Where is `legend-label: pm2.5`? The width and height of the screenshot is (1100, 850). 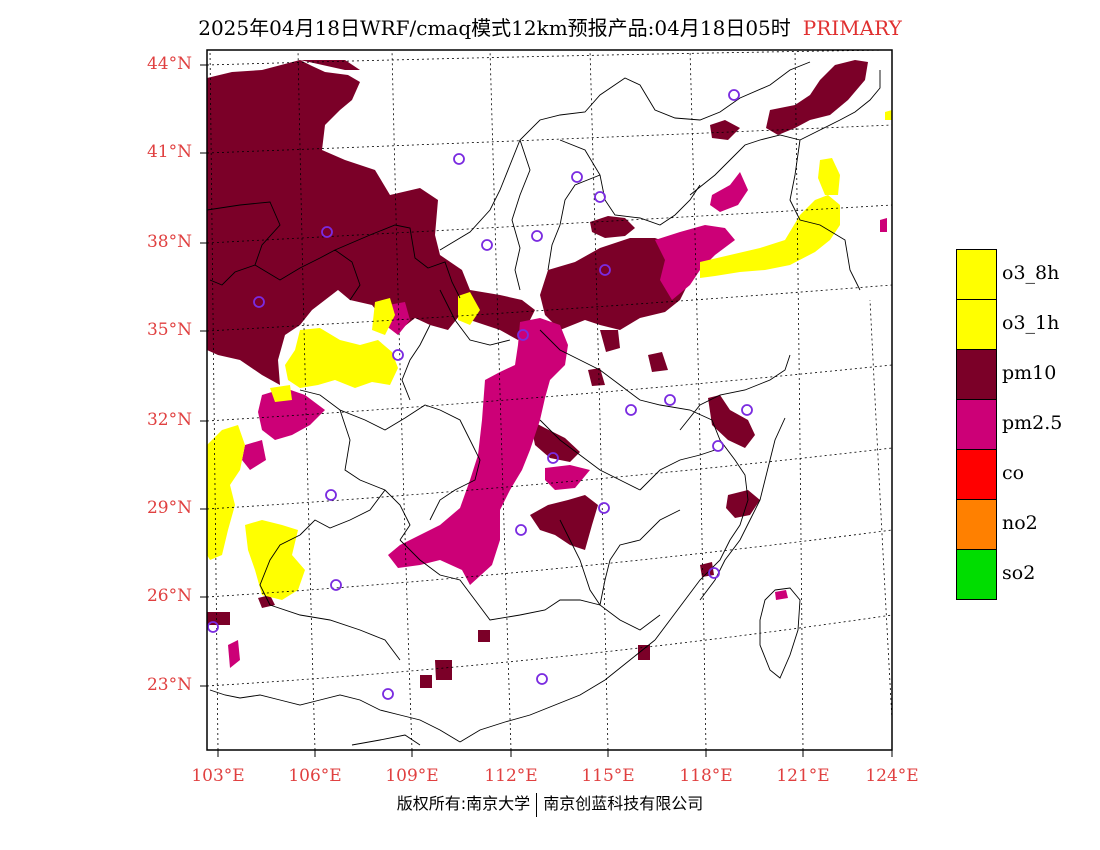
legend-label: pm2.5 is located at coordinates (1032, 423).